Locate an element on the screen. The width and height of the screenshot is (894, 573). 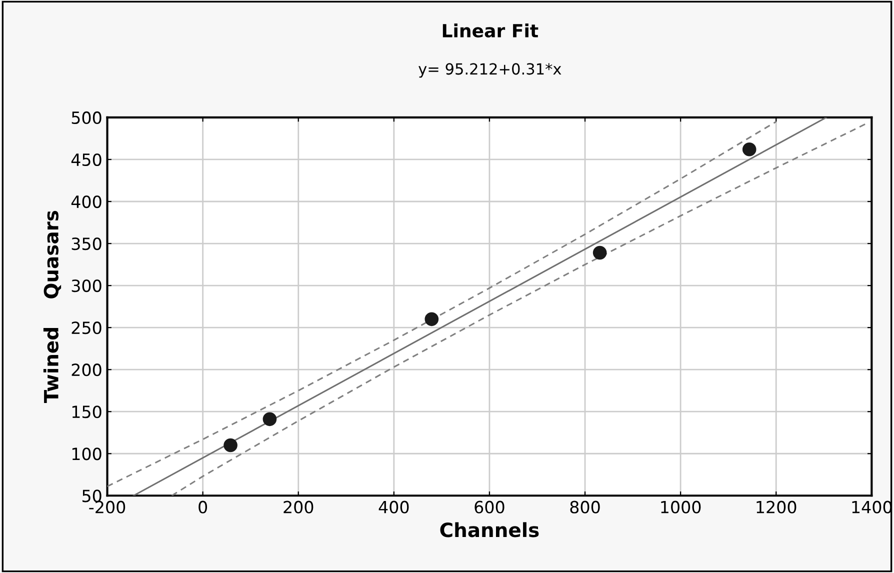
x-tick-label: 200 is located at coordinates (299, 507).